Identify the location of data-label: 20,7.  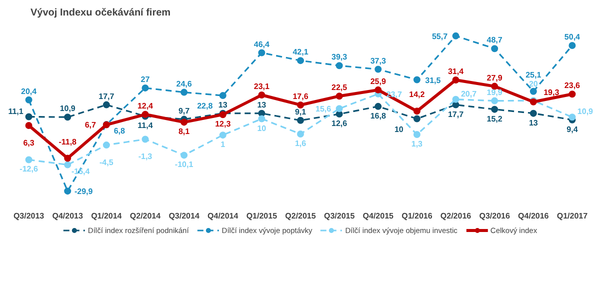
(469, 93).